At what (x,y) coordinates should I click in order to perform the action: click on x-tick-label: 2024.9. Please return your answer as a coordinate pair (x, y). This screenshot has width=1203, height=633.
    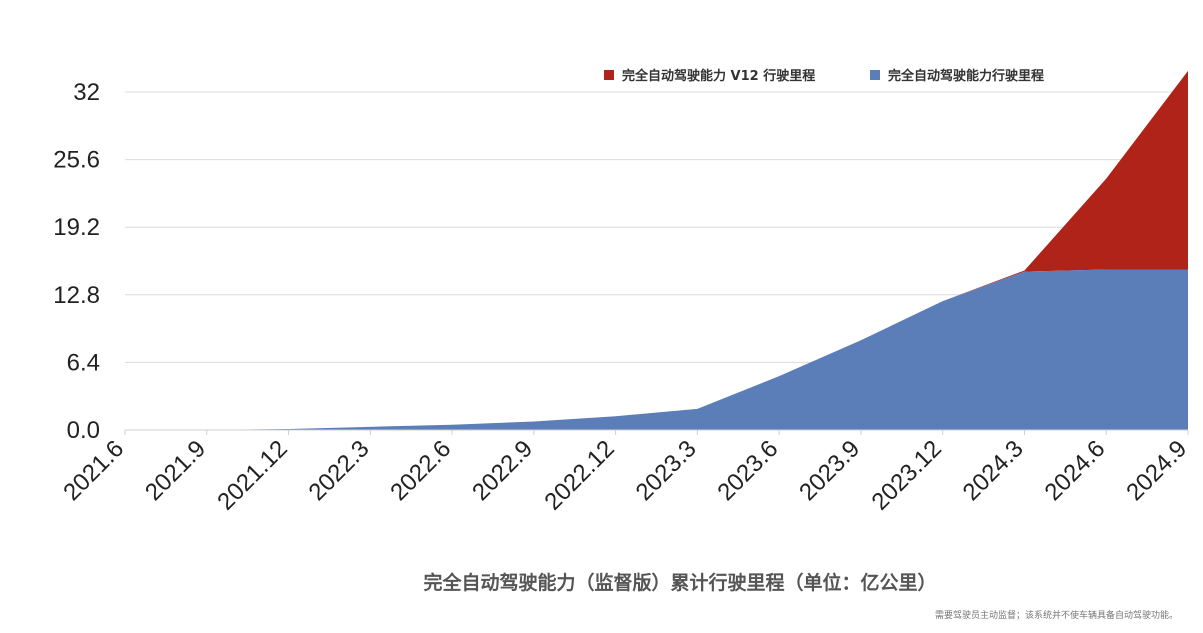
    Looking at the image, I should click on (1156, 470).